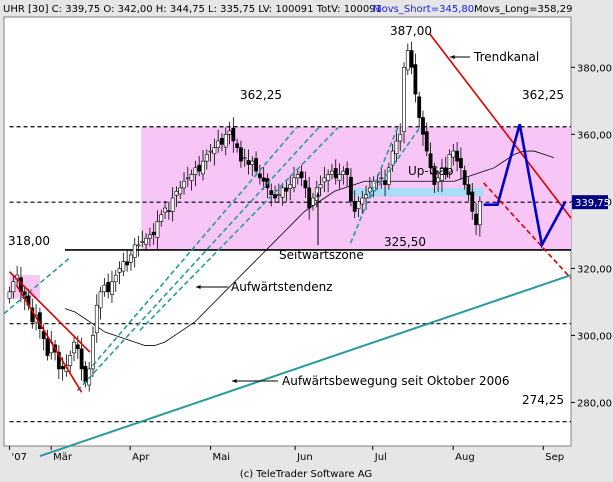  What do you see at coordinates (198, 287) in the screenshot?
I see `arrow-aufwaertstendenz-head` at bounding box center [198, 287].